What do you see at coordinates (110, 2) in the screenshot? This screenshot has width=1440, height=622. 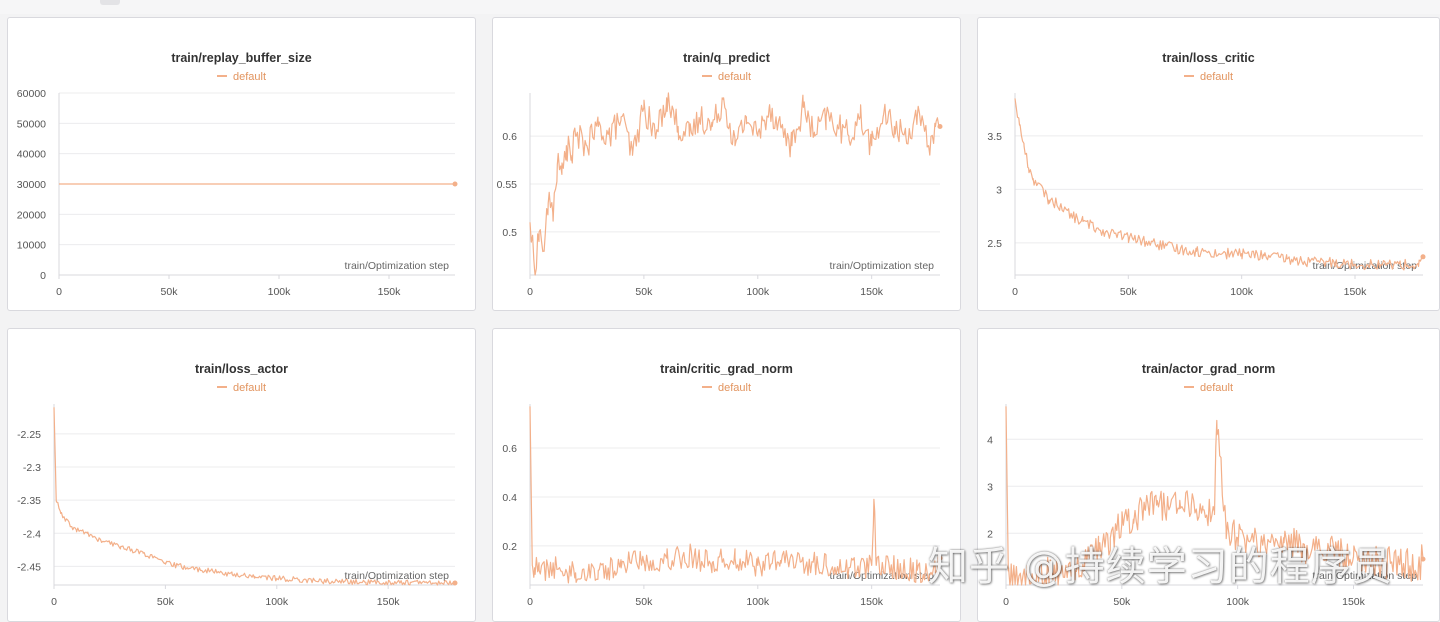 I see `toolbar-chip` at bounding box center [110, 2].